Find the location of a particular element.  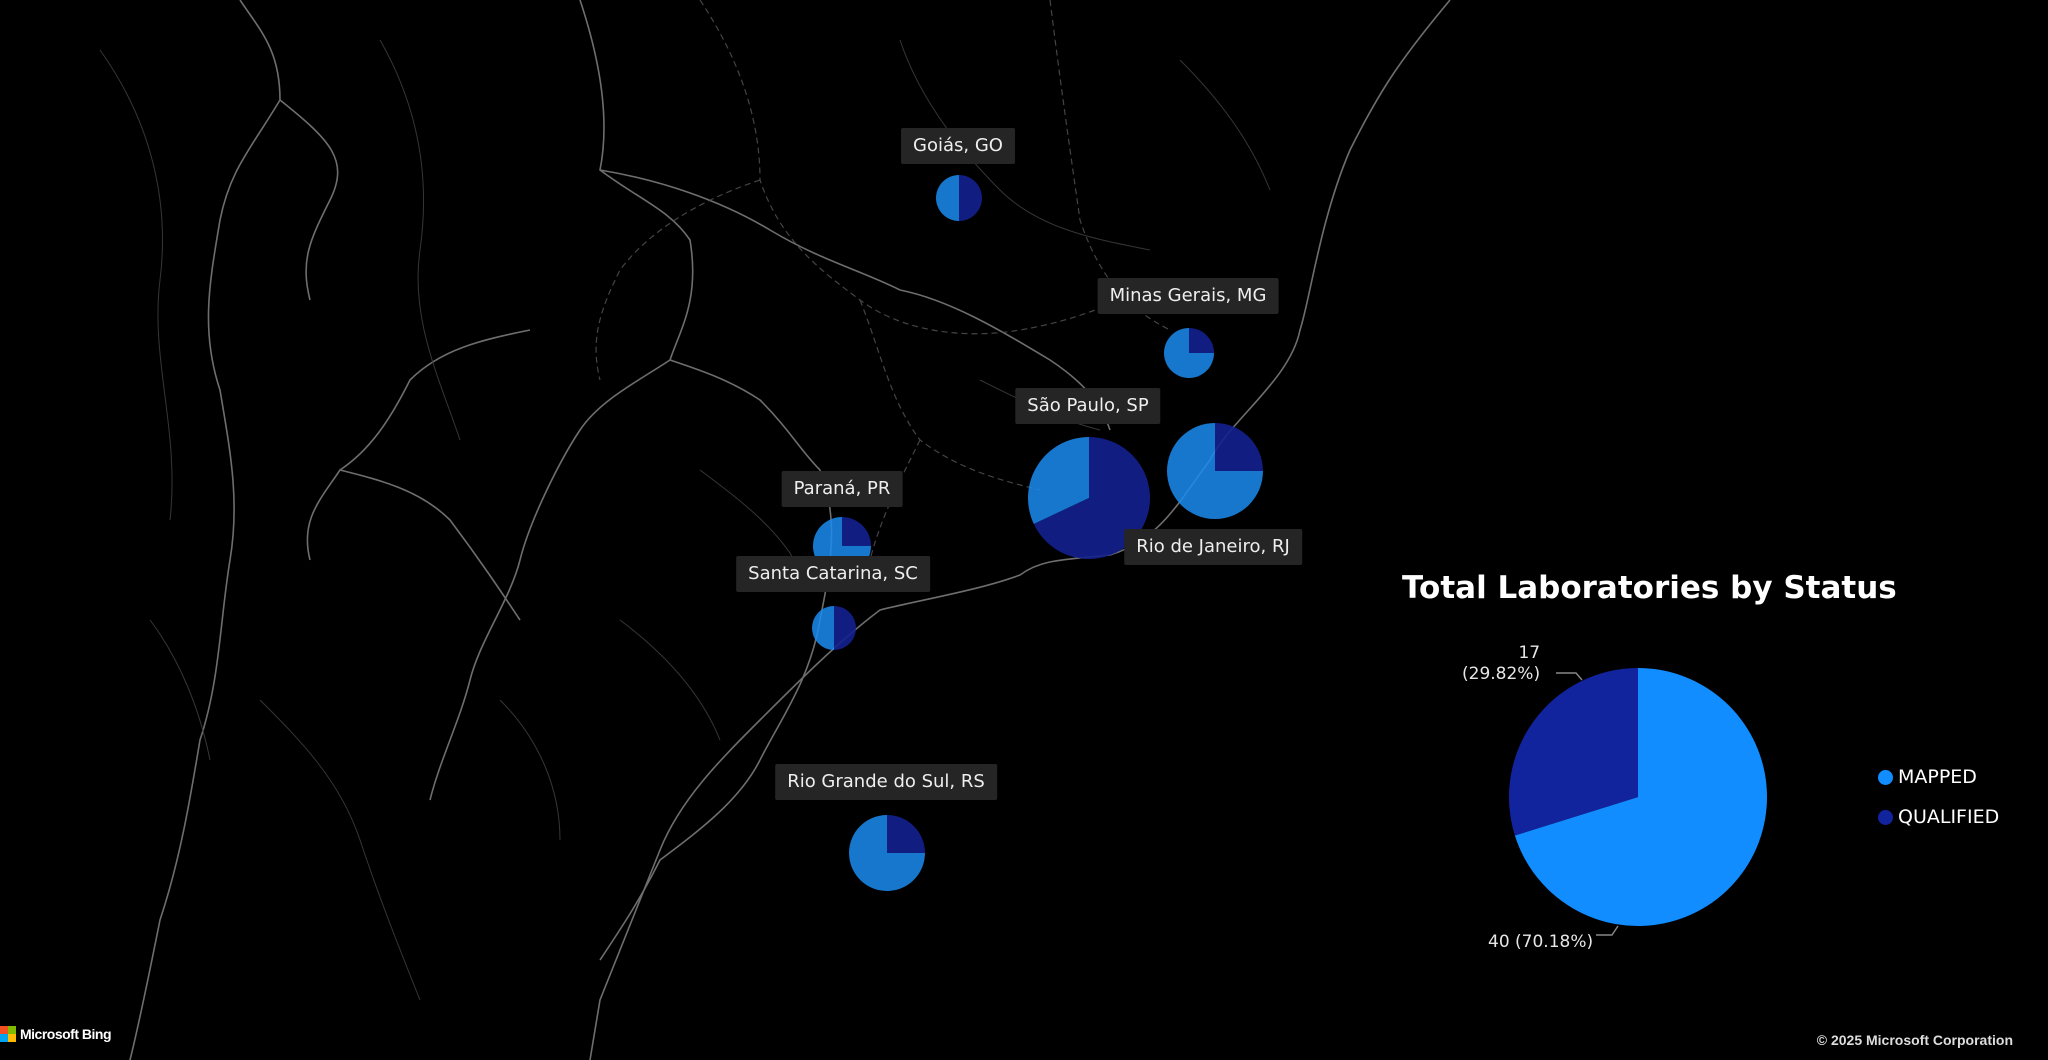

state-pie-markers is located at coordinates (1037, 533).